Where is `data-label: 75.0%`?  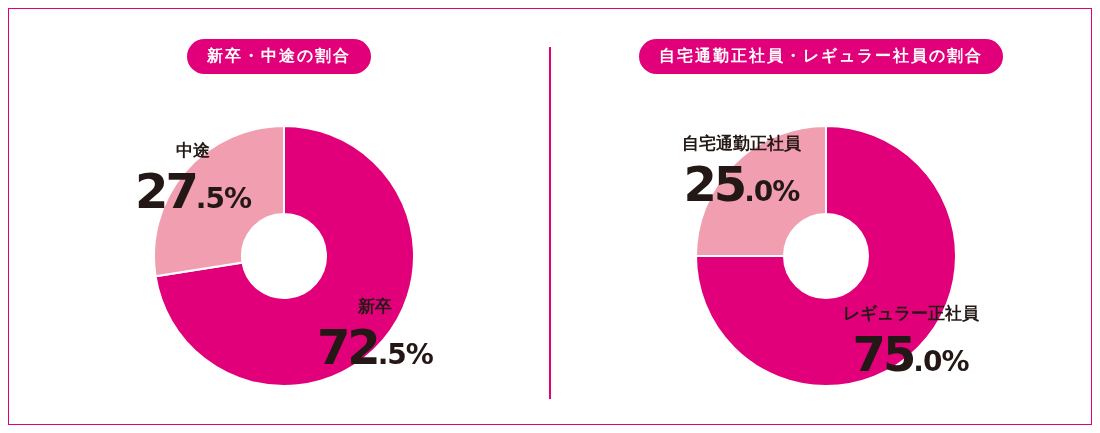
data-label: 75.0% is located at coordinates (911, 353).